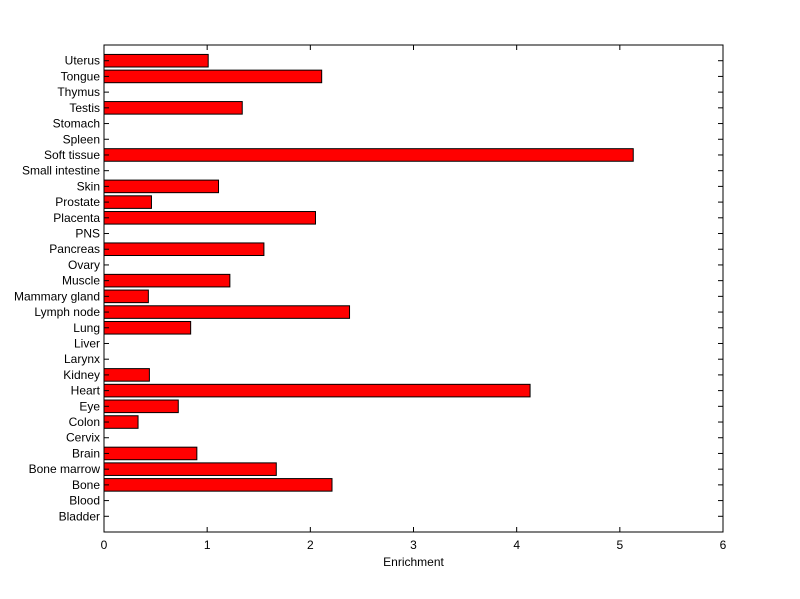  Describe the element at coordinates (87, 343) in the screenshot. I see `y-tick-label-liver: Liver` at that location.